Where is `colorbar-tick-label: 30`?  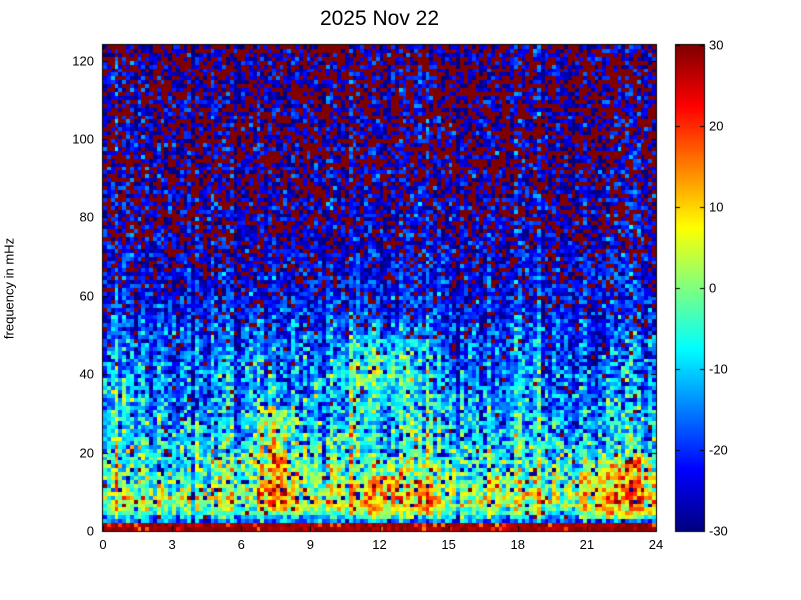 colorbar-tick-label: 30 is located at coordinates (716, 45).